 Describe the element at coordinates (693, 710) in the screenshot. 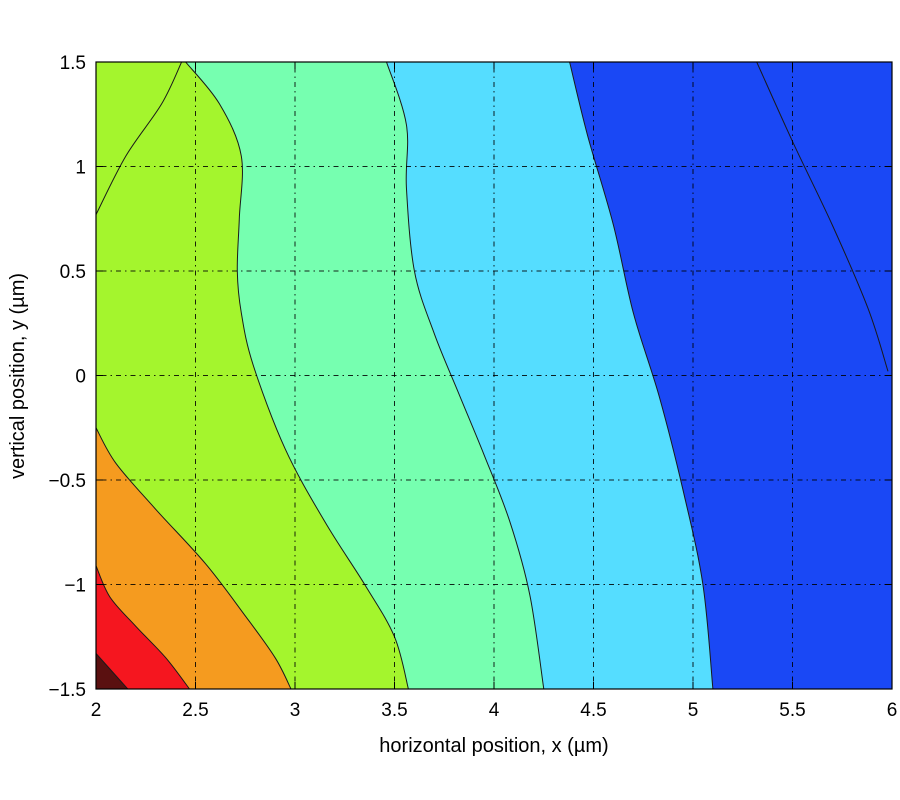

I see `x-tick-label: 5` at that location.